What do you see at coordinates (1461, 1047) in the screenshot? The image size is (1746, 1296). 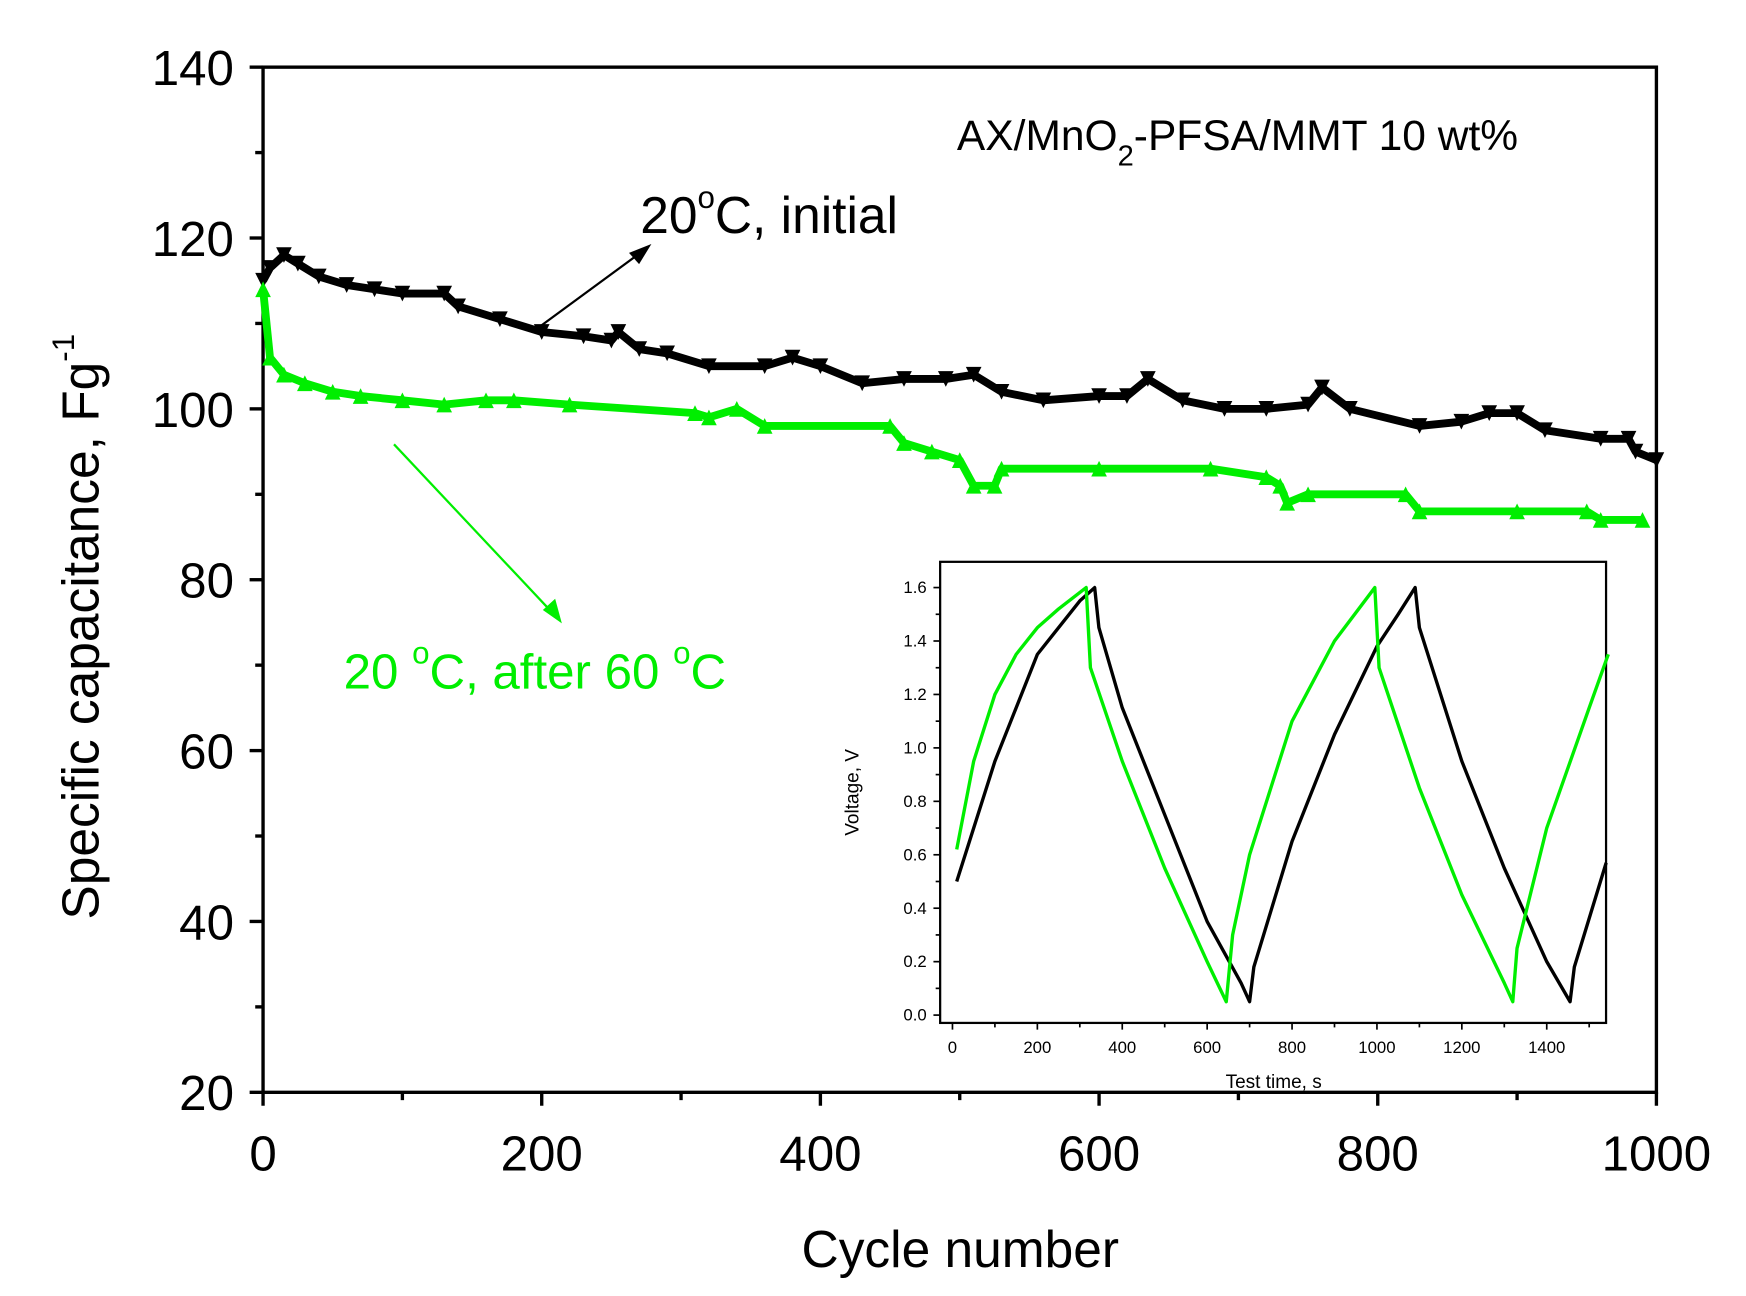 I see `inset-x-tick-label: 1200` at bounding box center [1461, 1047].